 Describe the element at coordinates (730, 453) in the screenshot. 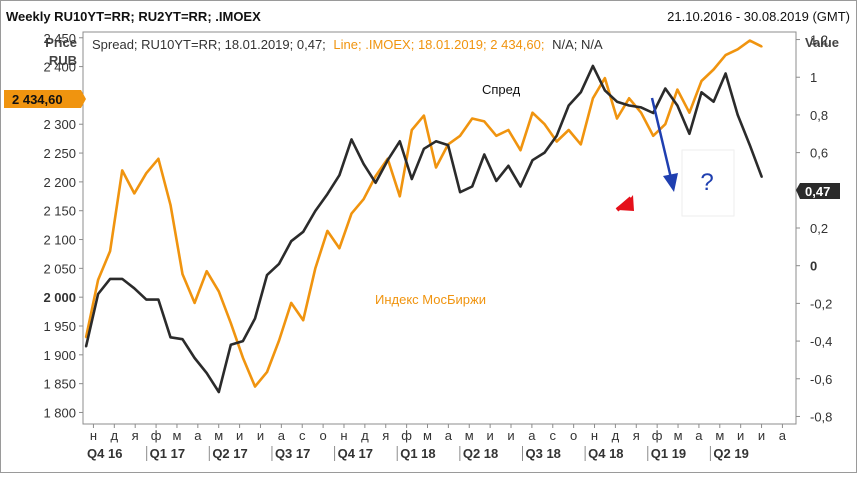

I see `quarter-label: Q2 19` at that location.